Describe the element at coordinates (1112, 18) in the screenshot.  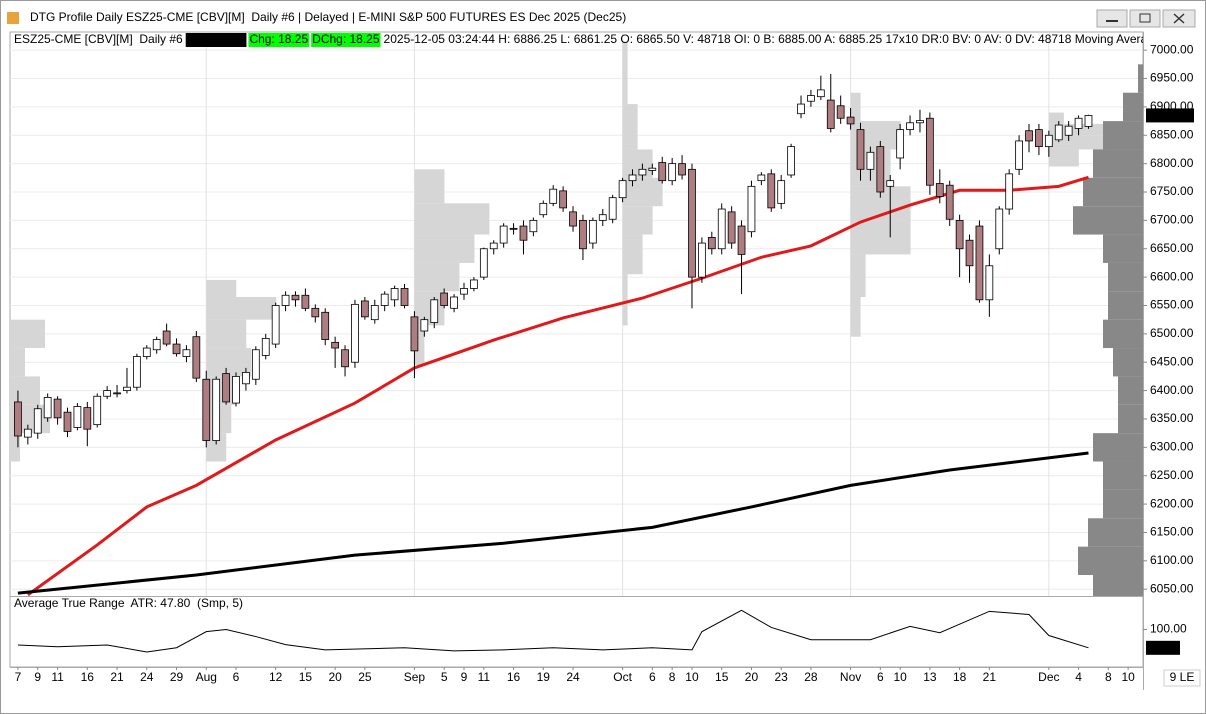
I see `minimize-button` at that location.